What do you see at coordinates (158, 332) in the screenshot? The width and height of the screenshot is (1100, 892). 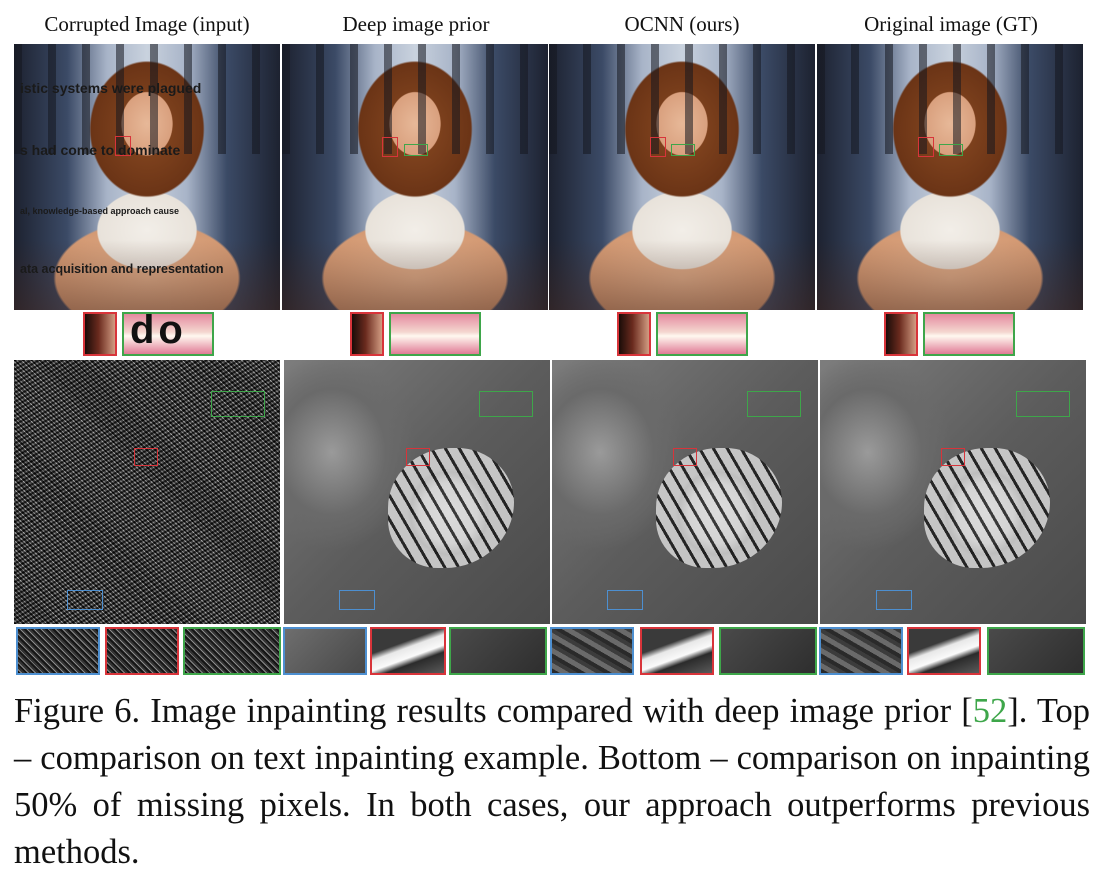 I see `crop-overlay-text: do` at bounding box center [158, 332].